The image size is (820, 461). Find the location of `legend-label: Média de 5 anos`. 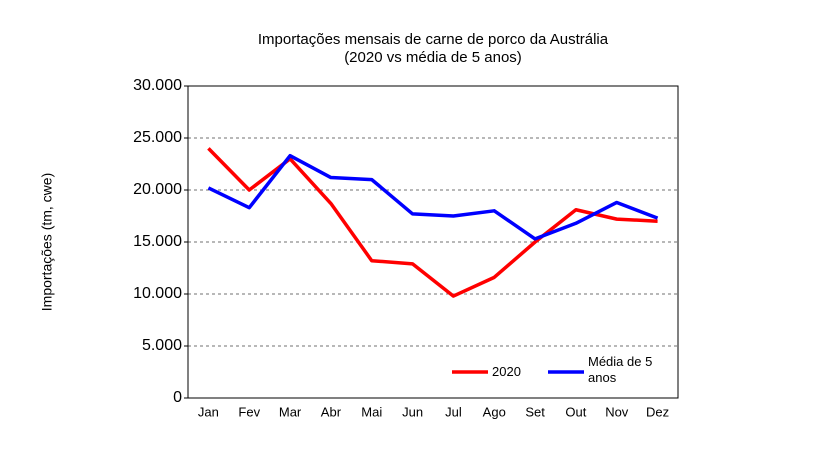

legend-label: Média de 5 anos is located at coordinates (620, 369).